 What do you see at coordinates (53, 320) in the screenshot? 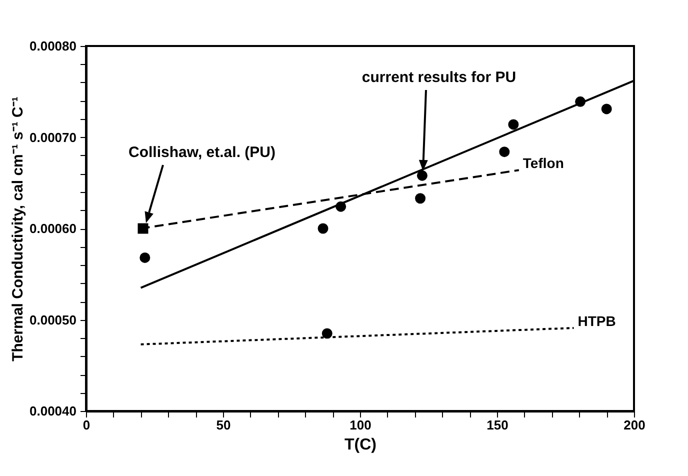
I see `y-tick-label: 0.00050` at bounding box center [53, 320].